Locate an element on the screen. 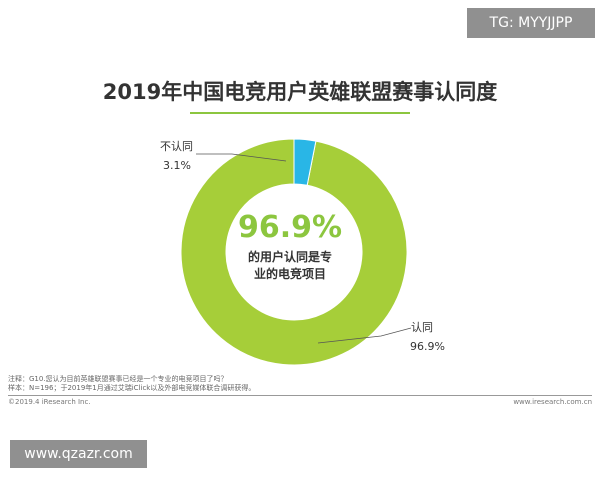  slice-label-agree: 认同 is located at coordinates (422, 327).